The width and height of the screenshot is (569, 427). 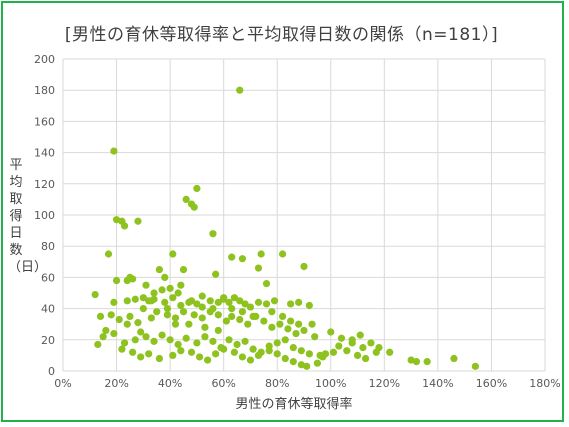 I want to click on x-tick-label: 40%, so click(x=170, y=383).